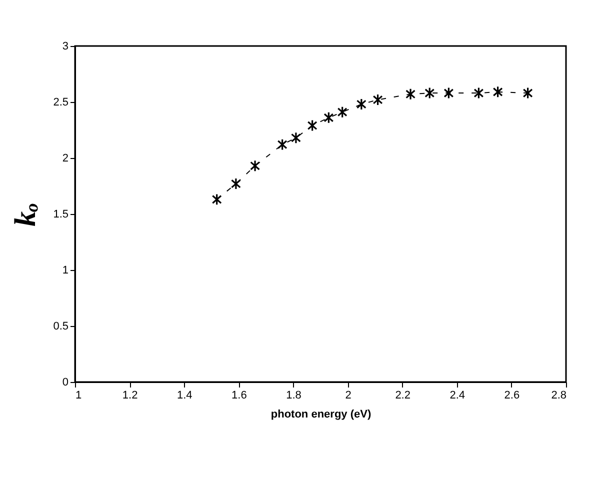 This screenshot has height=479, width=613. I want to click on y-tick-label: 0, so click(65, 382).